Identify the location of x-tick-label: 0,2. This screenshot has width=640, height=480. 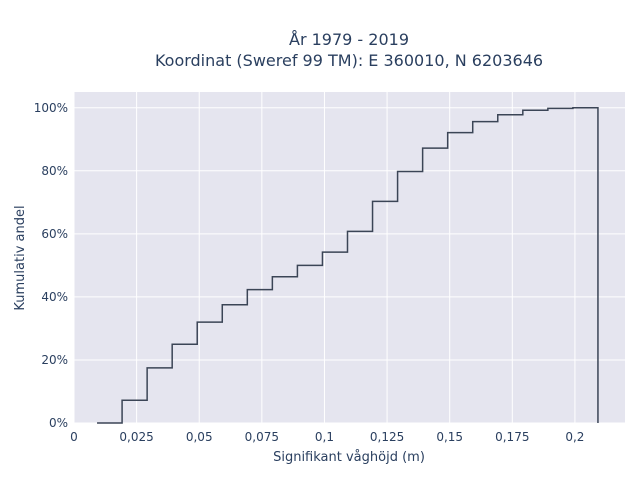
(574, 437).